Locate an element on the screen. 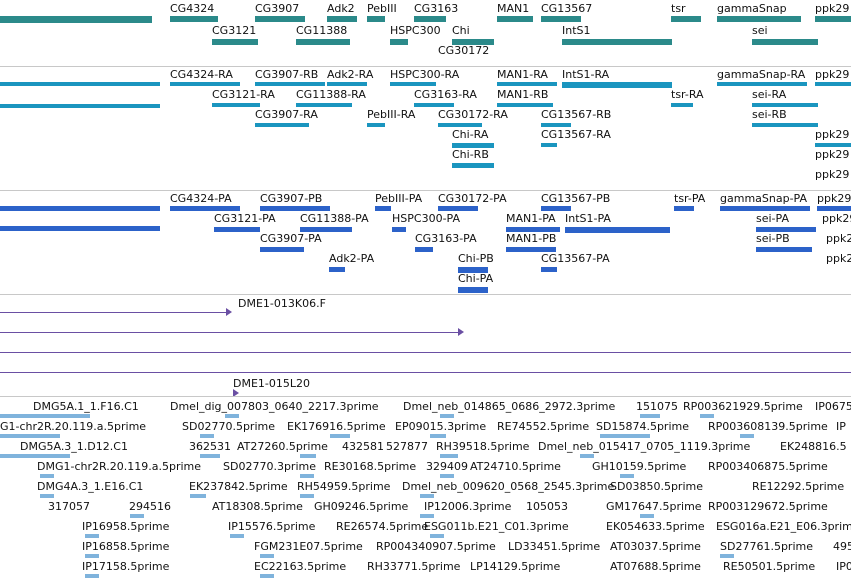 Image resolution: width=851 pixels, height=582 pixels. transcript-label: PebIII-RA is located at coordinates (391, 114).